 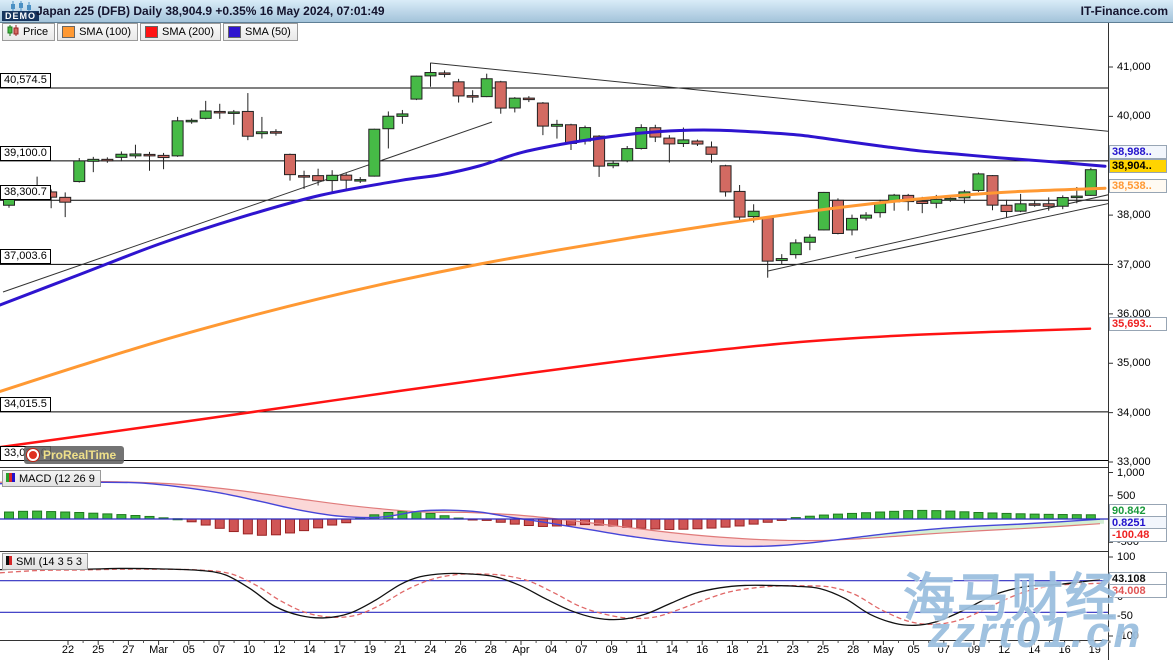 What do you see at coordinates (249, 650) in the screenshot?
I see `x-axis-label: 10` at bounding box center [249, 650].